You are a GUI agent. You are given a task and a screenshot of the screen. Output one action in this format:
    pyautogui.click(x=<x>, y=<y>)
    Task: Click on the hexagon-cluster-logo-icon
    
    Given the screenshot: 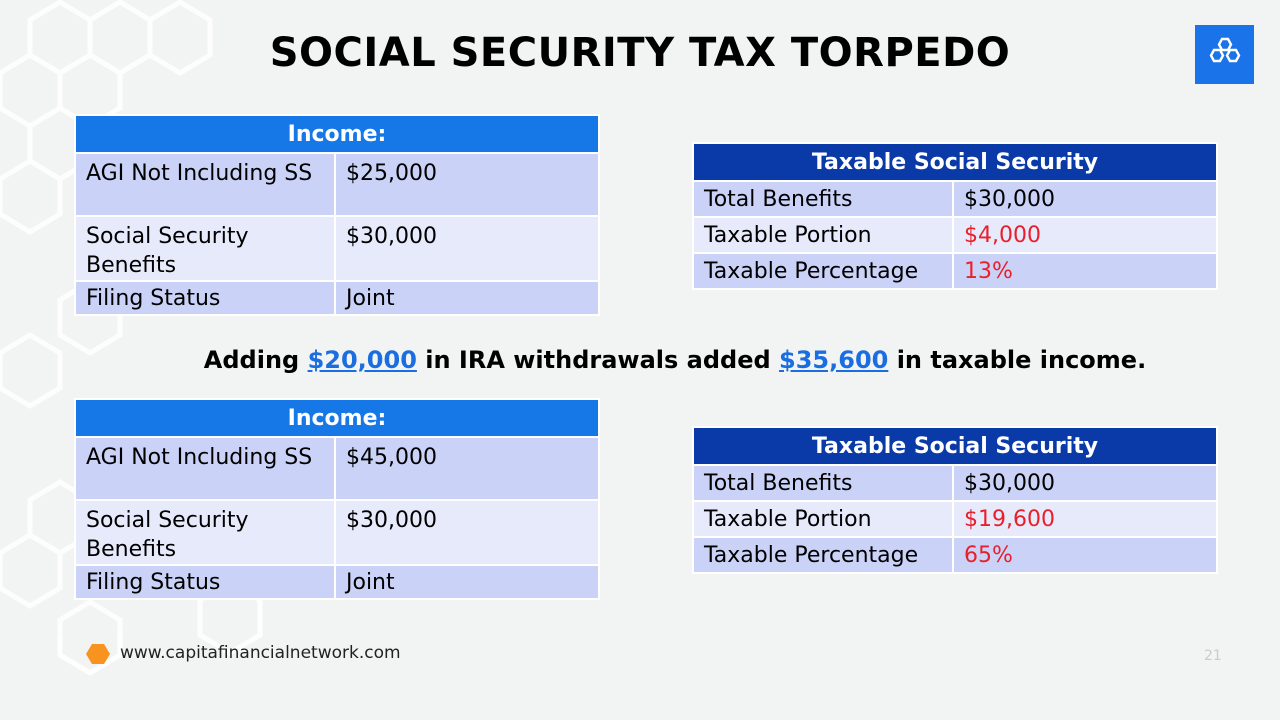 What is the action you would take?
    pyautogui.click(x=1224, y=54)
    